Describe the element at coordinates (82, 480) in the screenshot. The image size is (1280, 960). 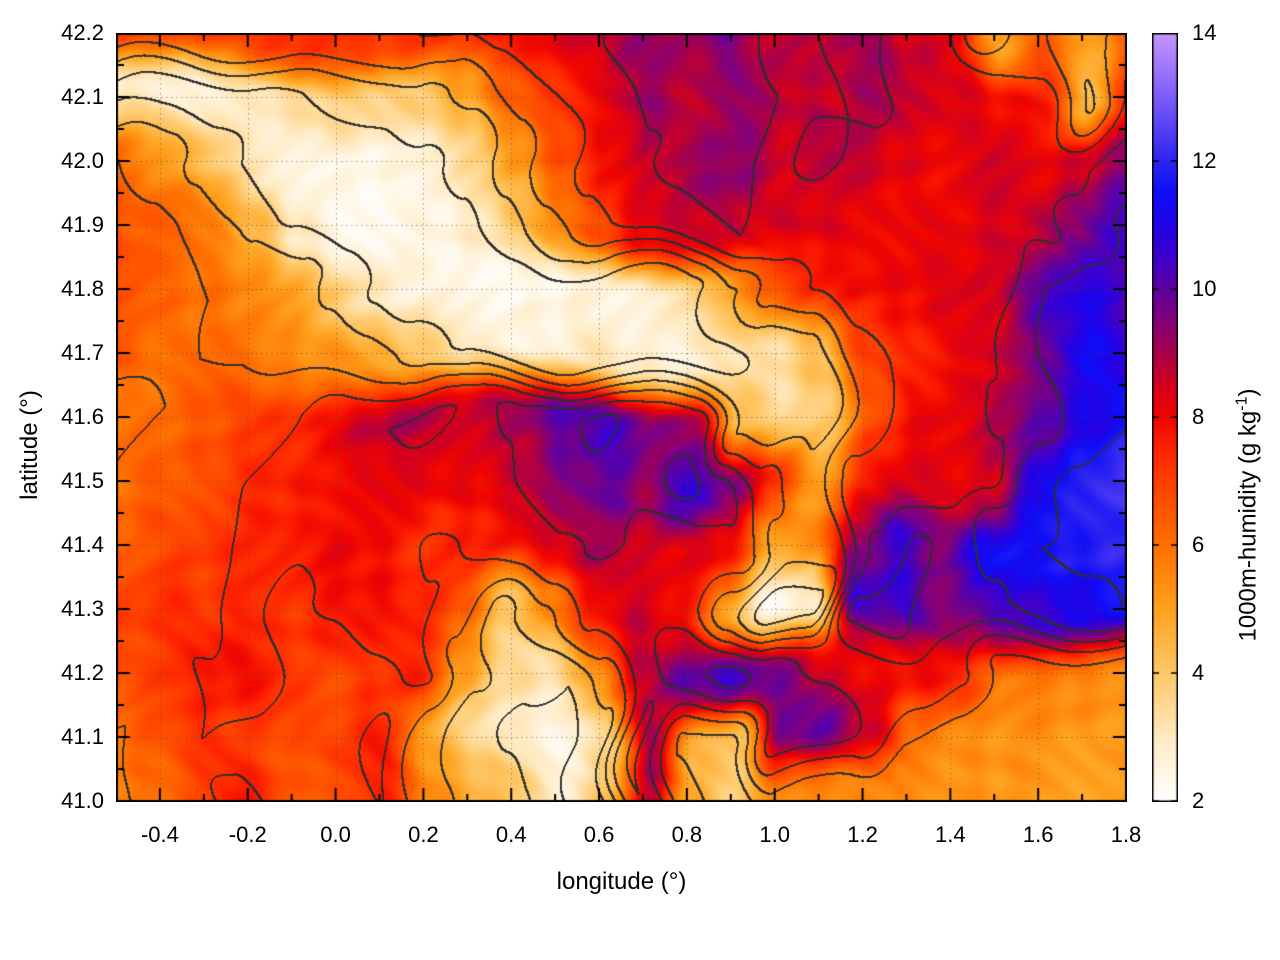
I see `y-tick-label: 41.5` at that location.